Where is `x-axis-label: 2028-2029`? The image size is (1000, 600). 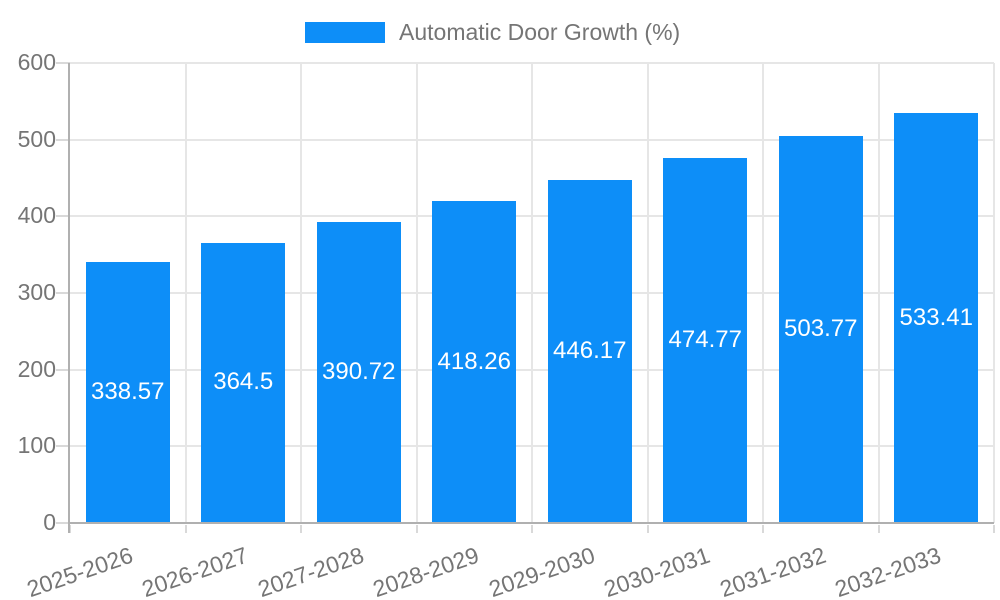
x-axis-label: 2028-2029 is located at coordinates (426, 570).